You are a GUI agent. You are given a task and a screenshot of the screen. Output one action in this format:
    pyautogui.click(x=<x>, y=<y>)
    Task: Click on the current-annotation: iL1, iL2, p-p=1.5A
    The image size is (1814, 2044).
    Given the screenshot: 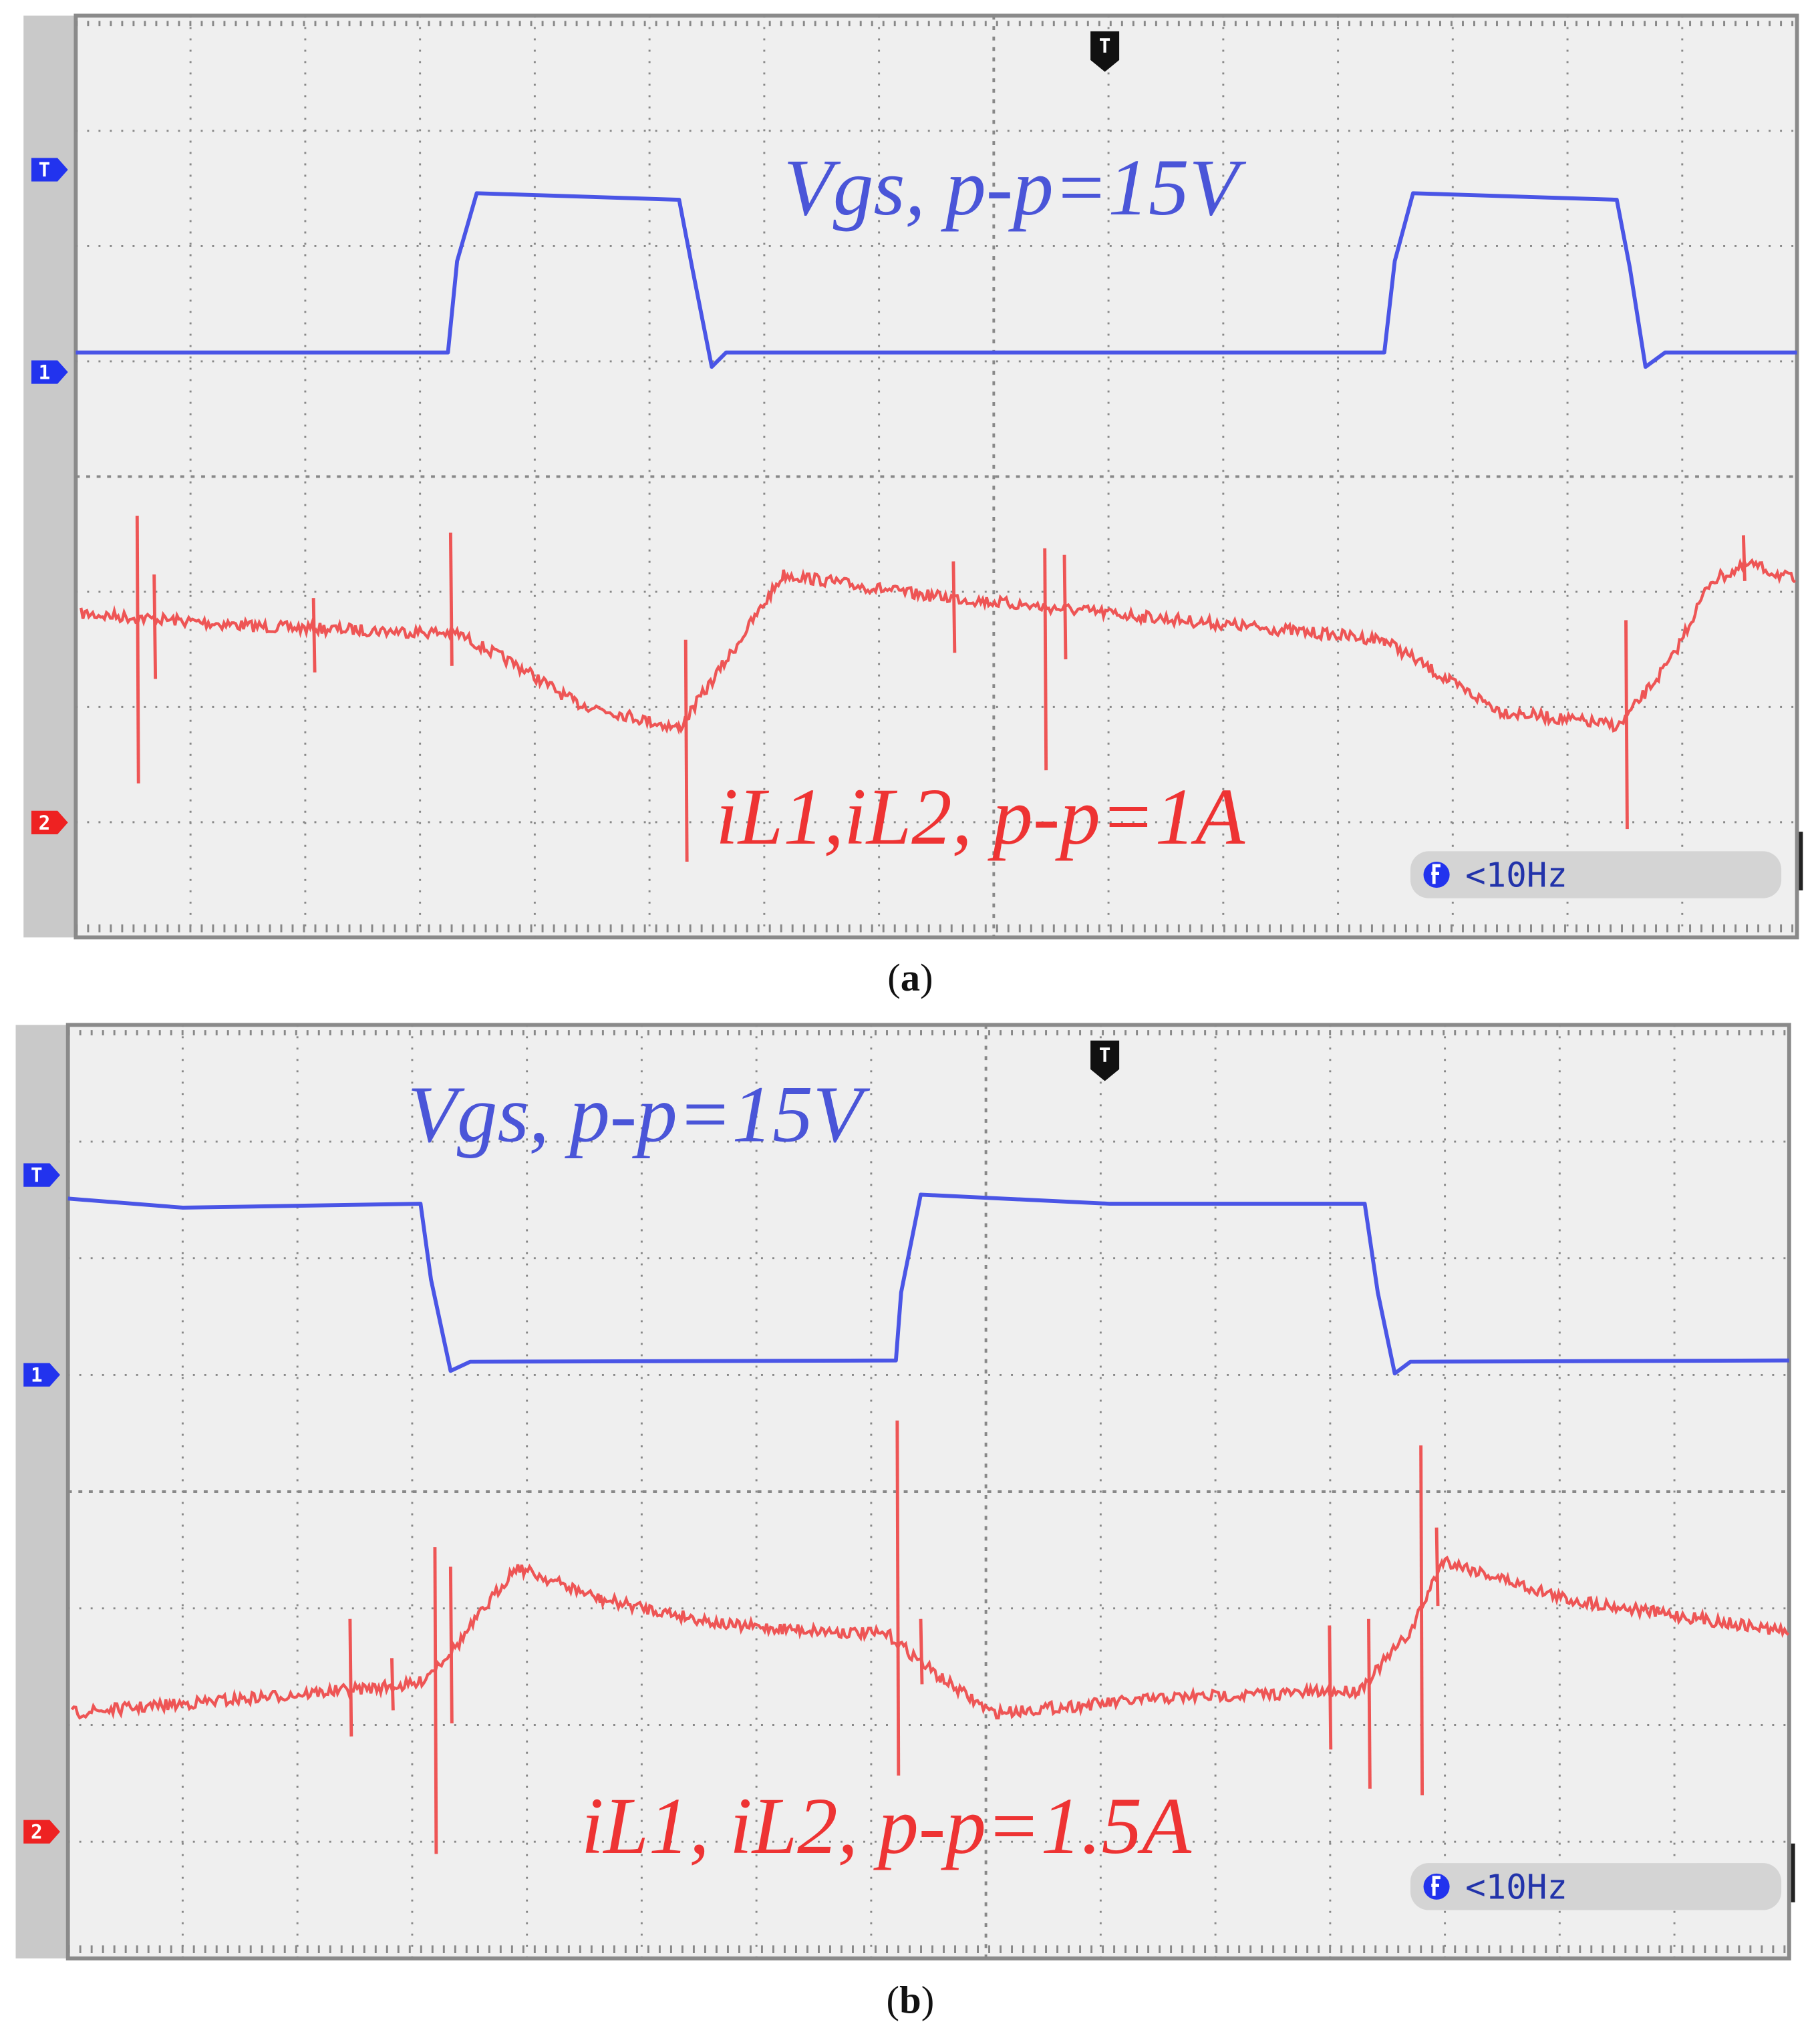 What is the action you would take?
    pyautogui.click(x=887, y=1826)
    